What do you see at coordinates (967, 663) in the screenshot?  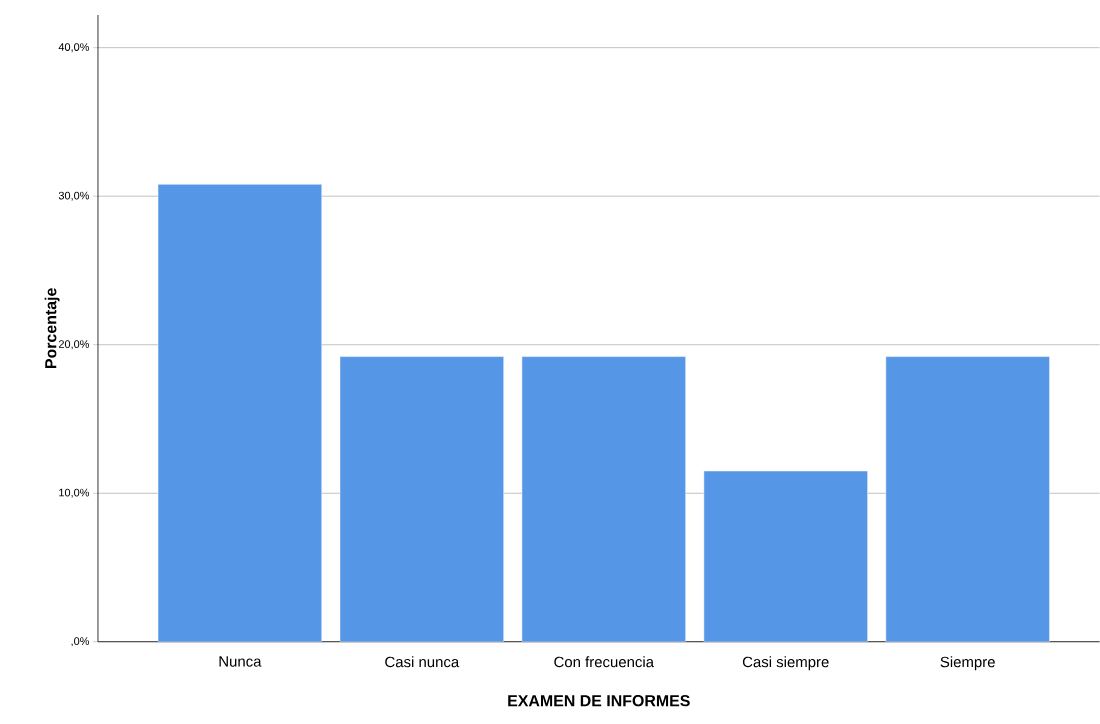 I see `x-tick-label: Siempre` at bounding box center [967, 663].